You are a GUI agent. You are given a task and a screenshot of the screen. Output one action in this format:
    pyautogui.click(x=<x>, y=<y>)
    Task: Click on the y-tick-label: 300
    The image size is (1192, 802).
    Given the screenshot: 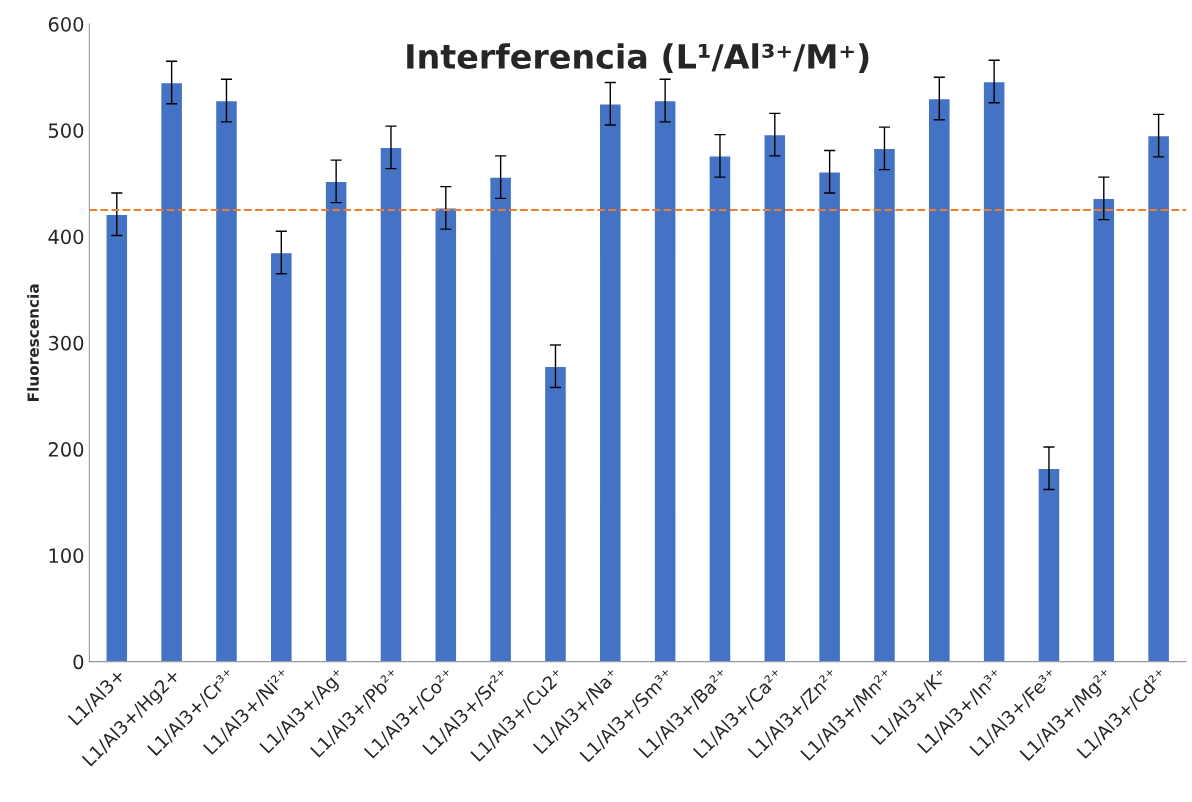 What is the action you would take?
    pyautogui.click(x=66, y=343)
    